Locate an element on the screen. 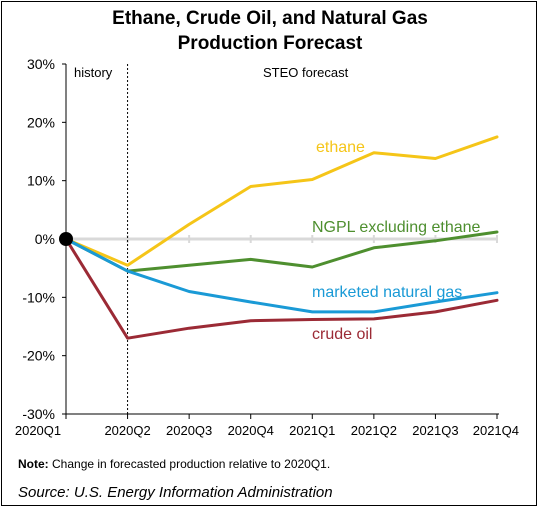  series-label-2: marketed natural gas is located at coordinates (387, 292).